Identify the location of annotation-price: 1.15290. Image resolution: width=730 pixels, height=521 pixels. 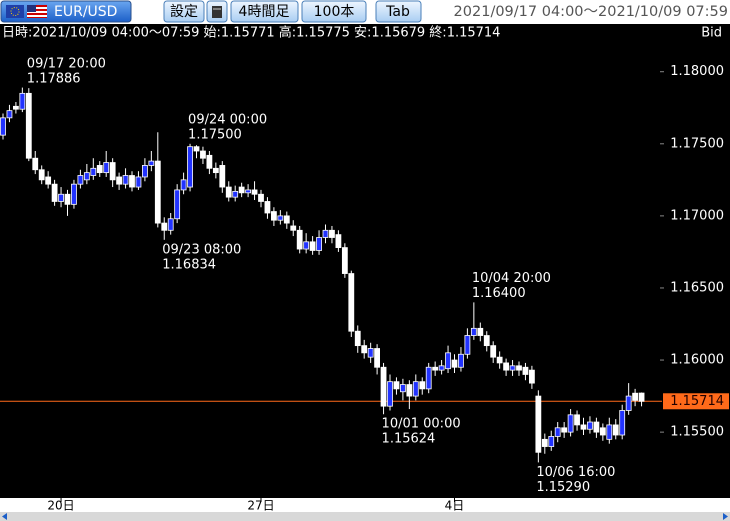
(563, 487).